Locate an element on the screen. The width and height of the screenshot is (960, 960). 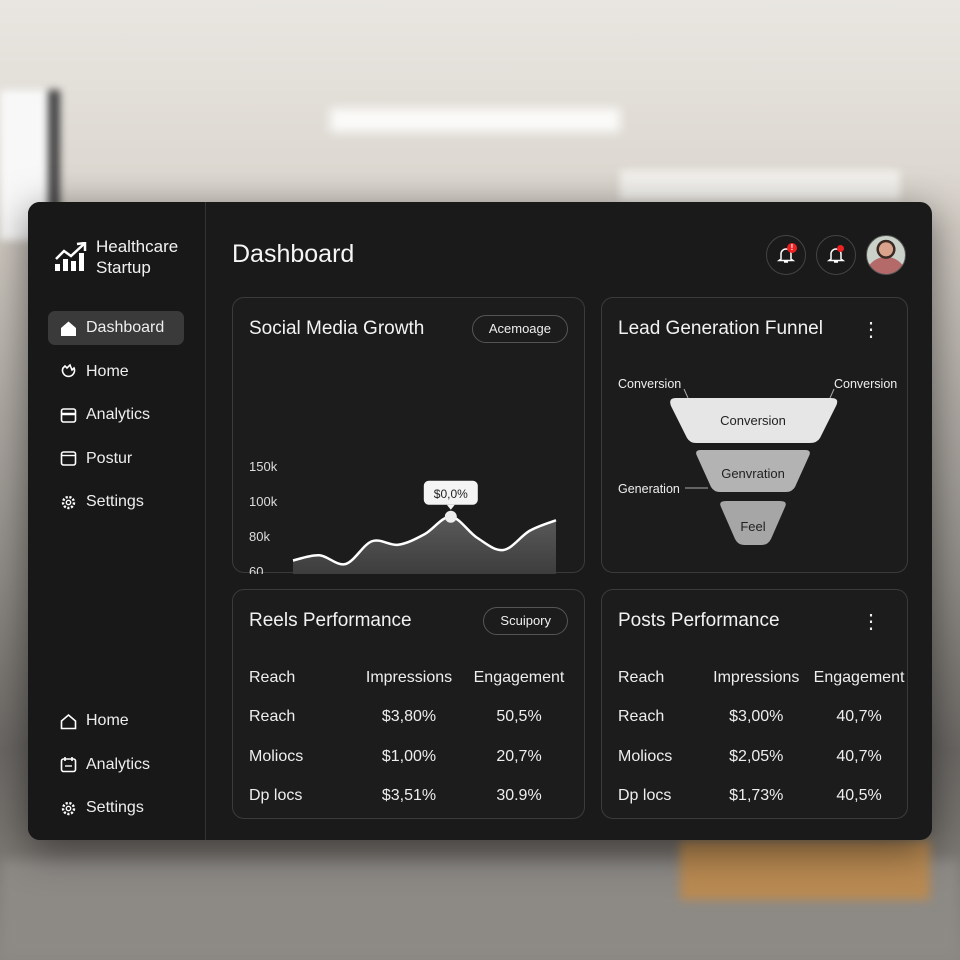
notification-badge: ! is located at coordinates (792, 248).